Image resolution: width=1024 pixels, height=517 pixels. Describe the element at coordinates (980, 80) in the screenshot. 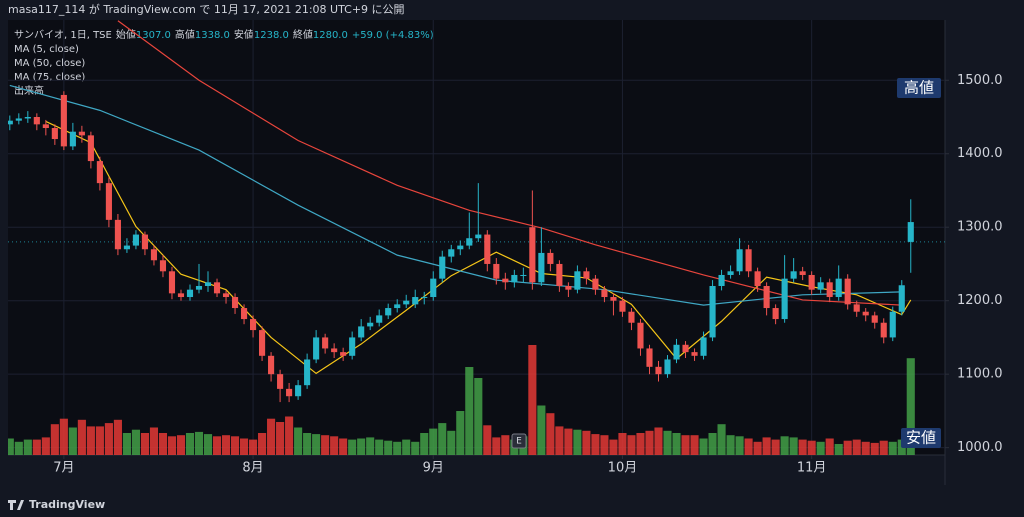

I see `y-tick-label: 1500.0` at that location.